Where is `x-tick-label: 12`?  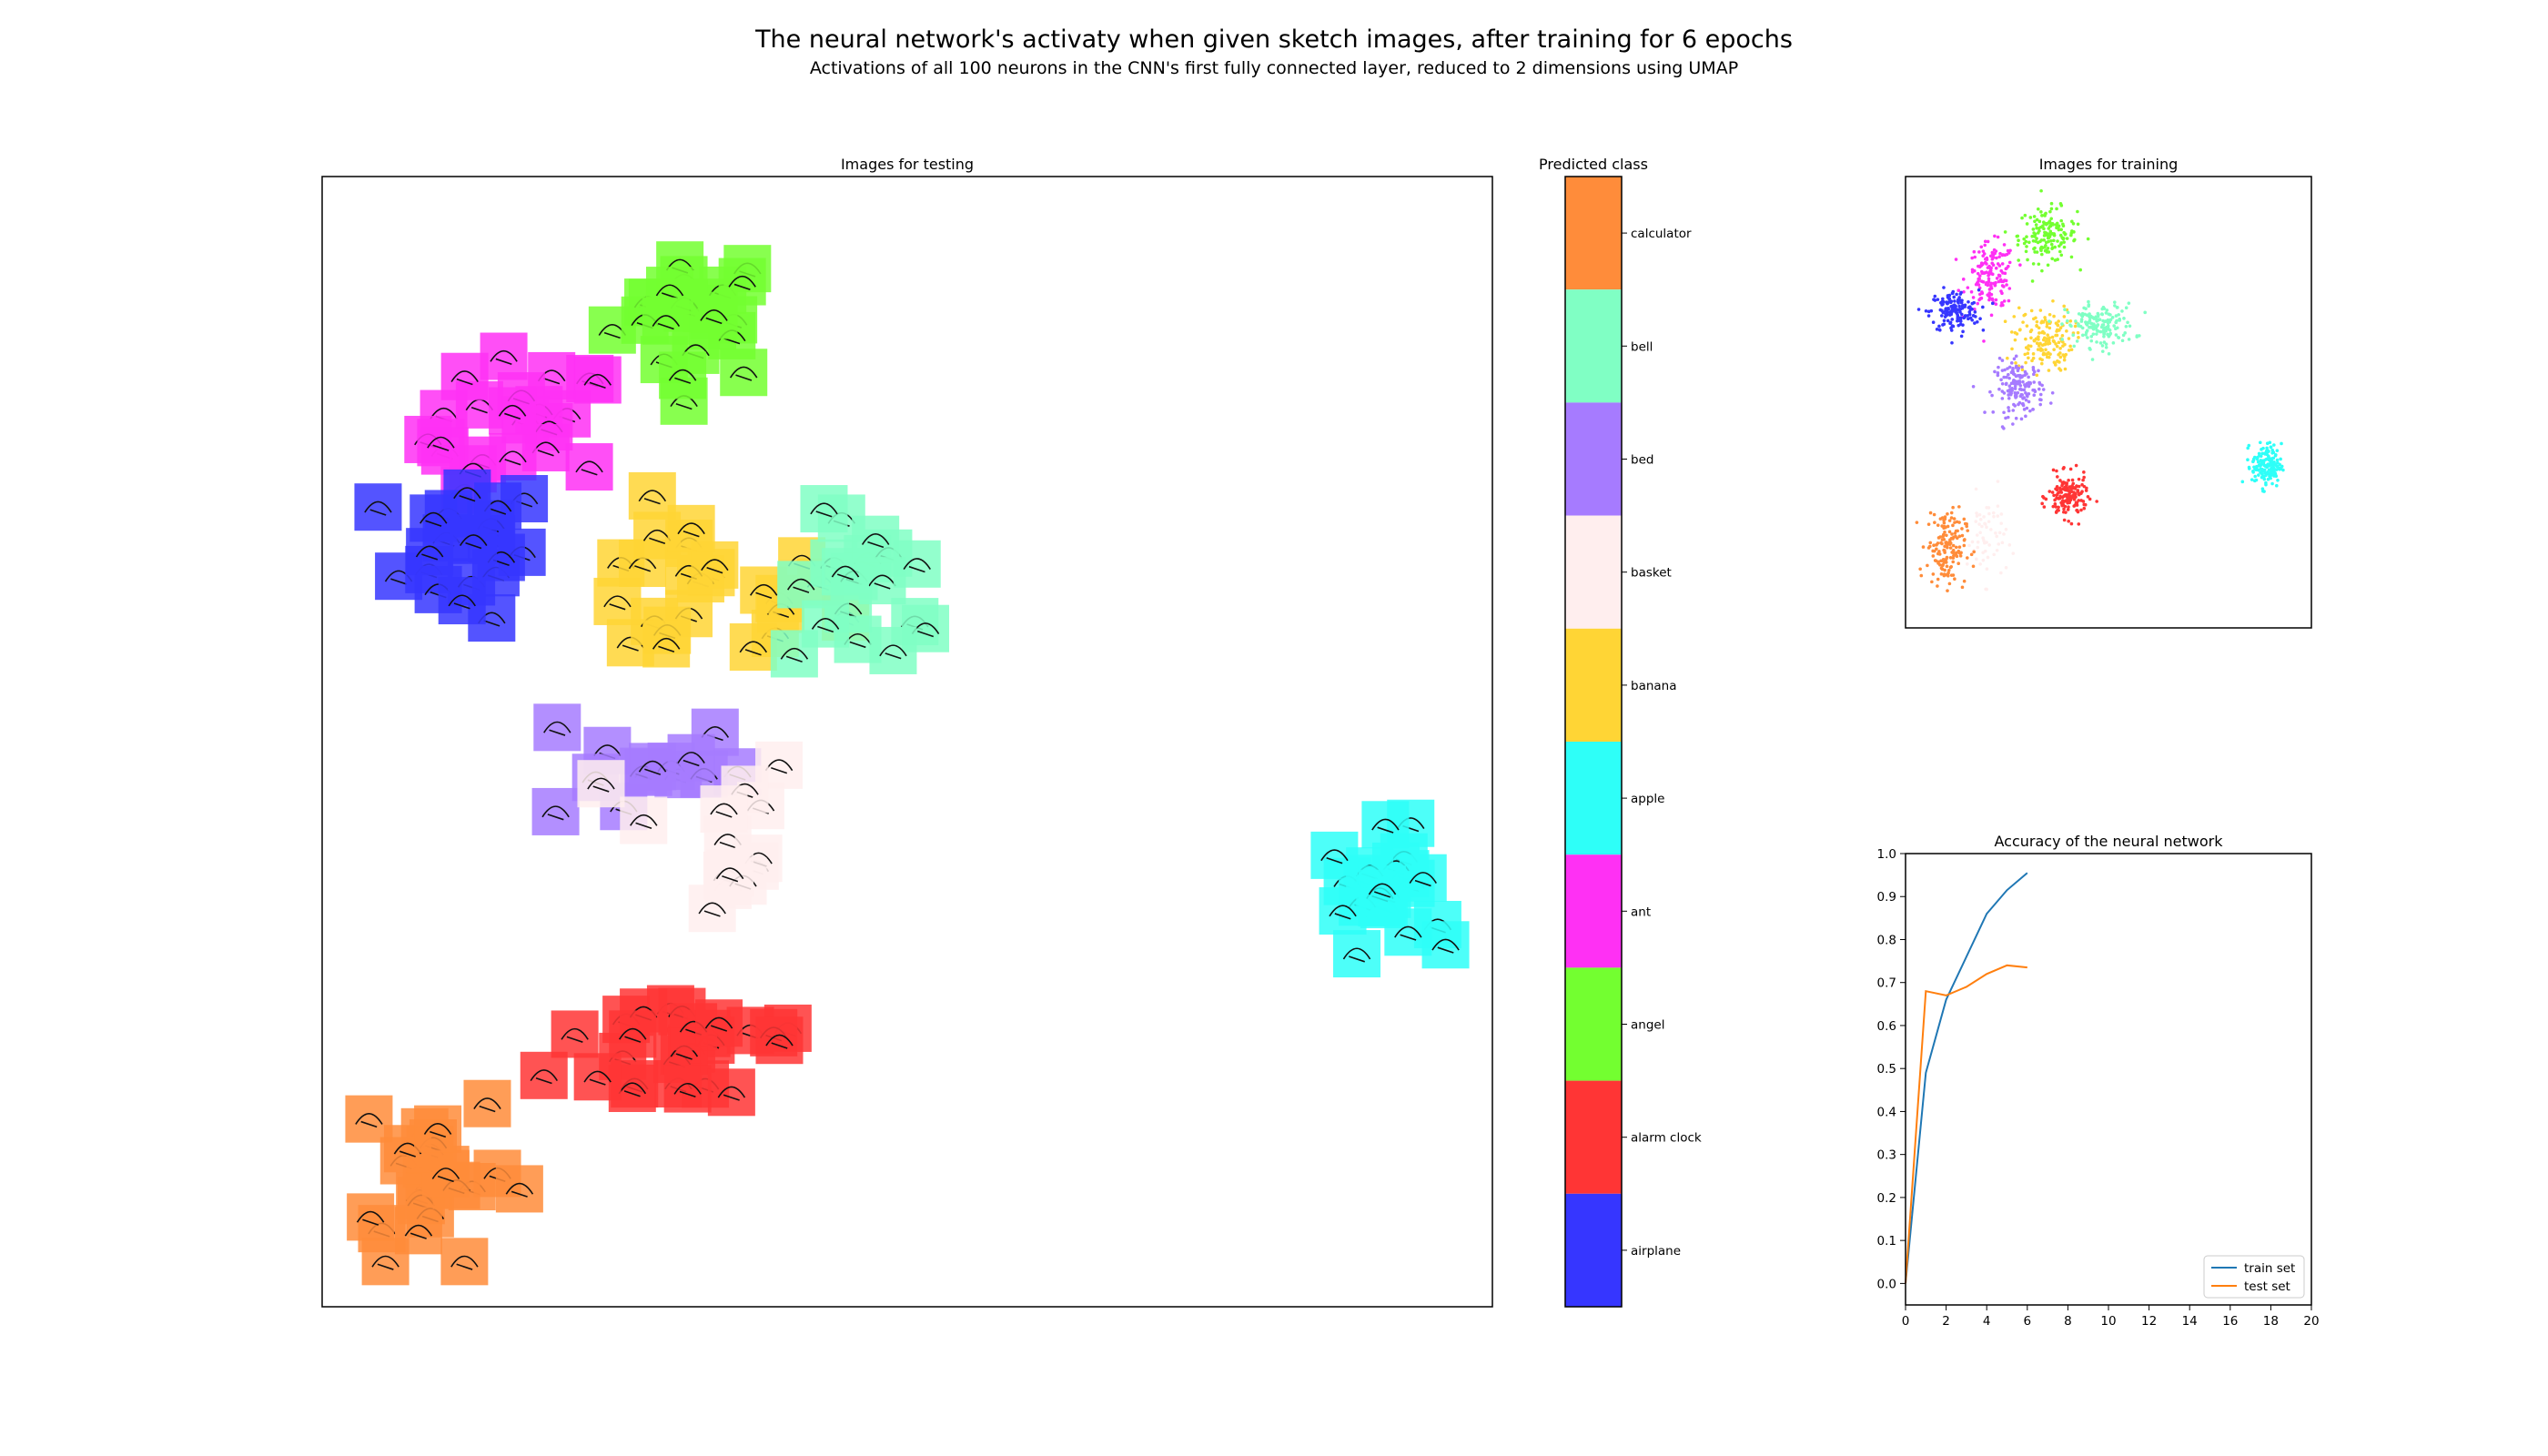
x-tick-label: 12 is located at coordinates (2149, 1322).